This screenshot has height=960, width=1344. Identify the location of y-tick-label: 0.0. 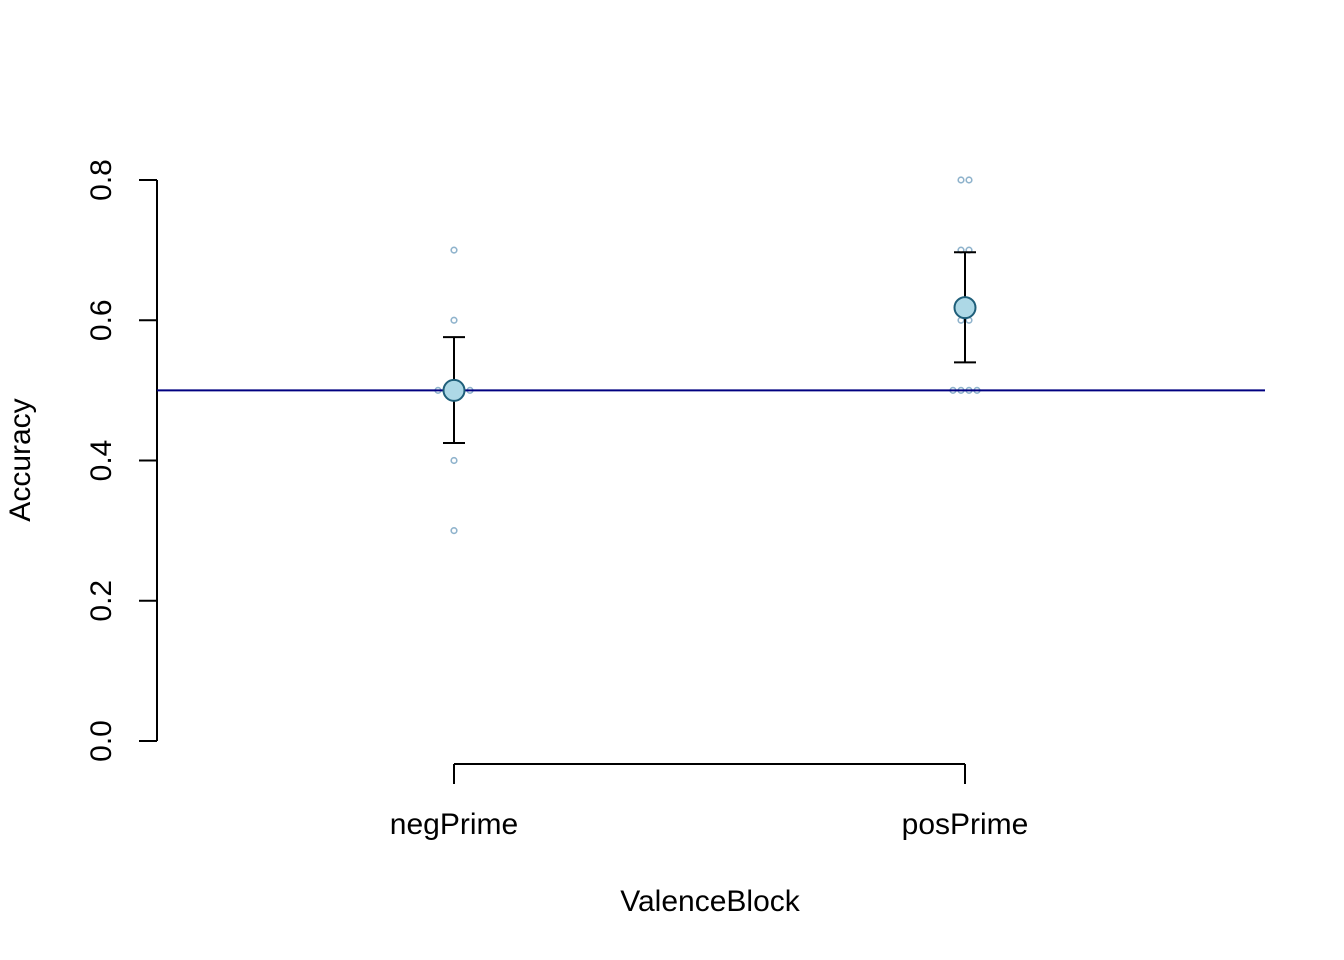
(101, 741).